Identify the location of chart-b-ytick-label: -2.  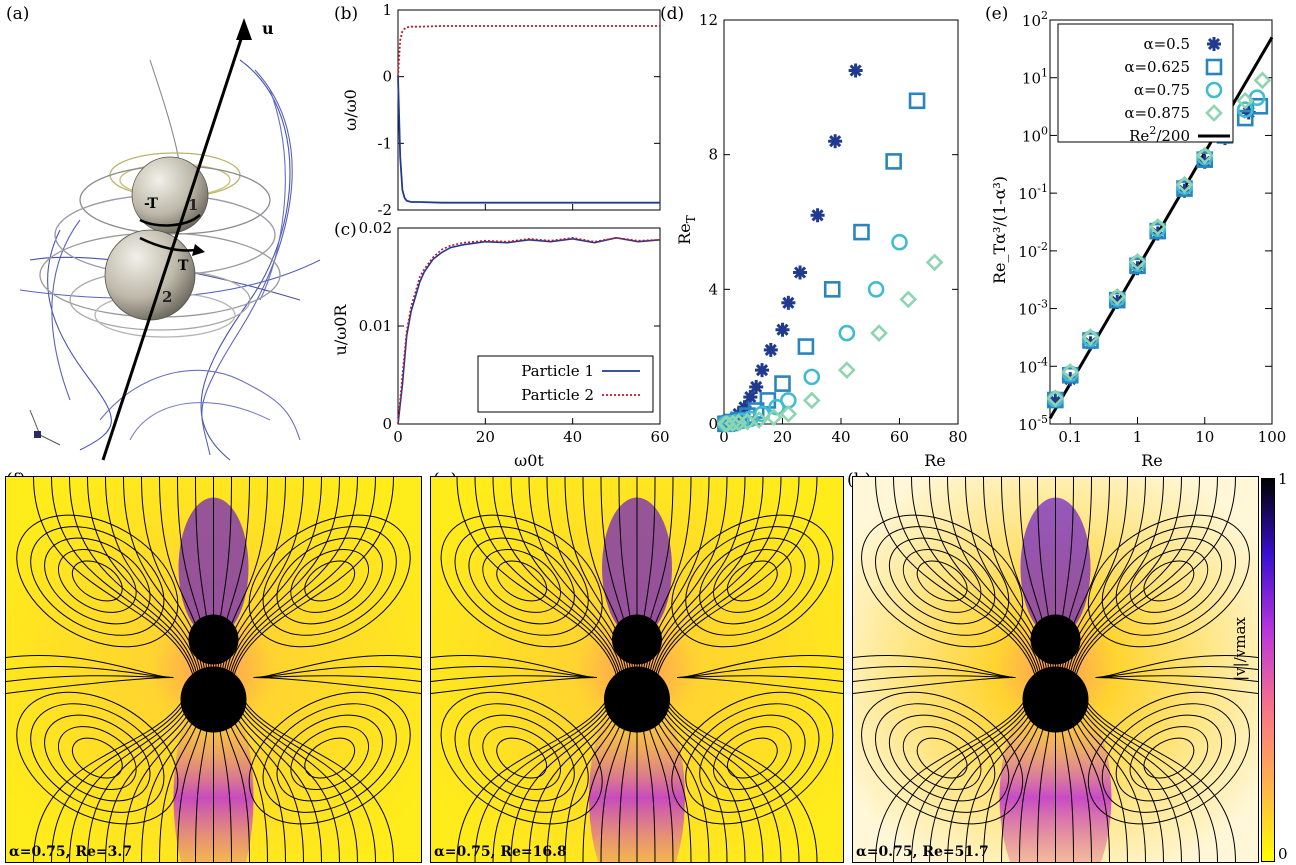
(384, 210).